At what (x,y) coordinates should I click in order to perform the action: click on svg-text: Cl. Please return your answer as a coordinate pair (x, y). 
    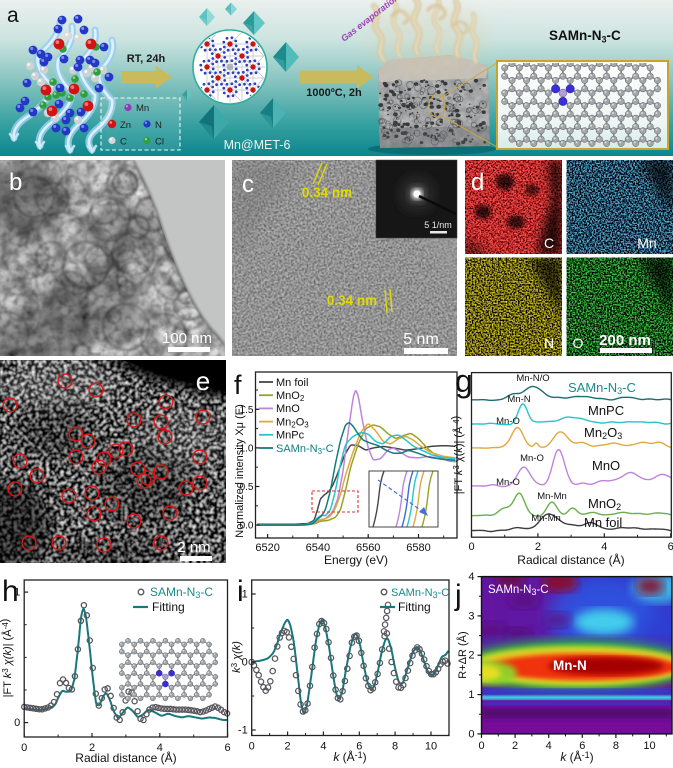
    Looking at the image, I should click on (159, 142).